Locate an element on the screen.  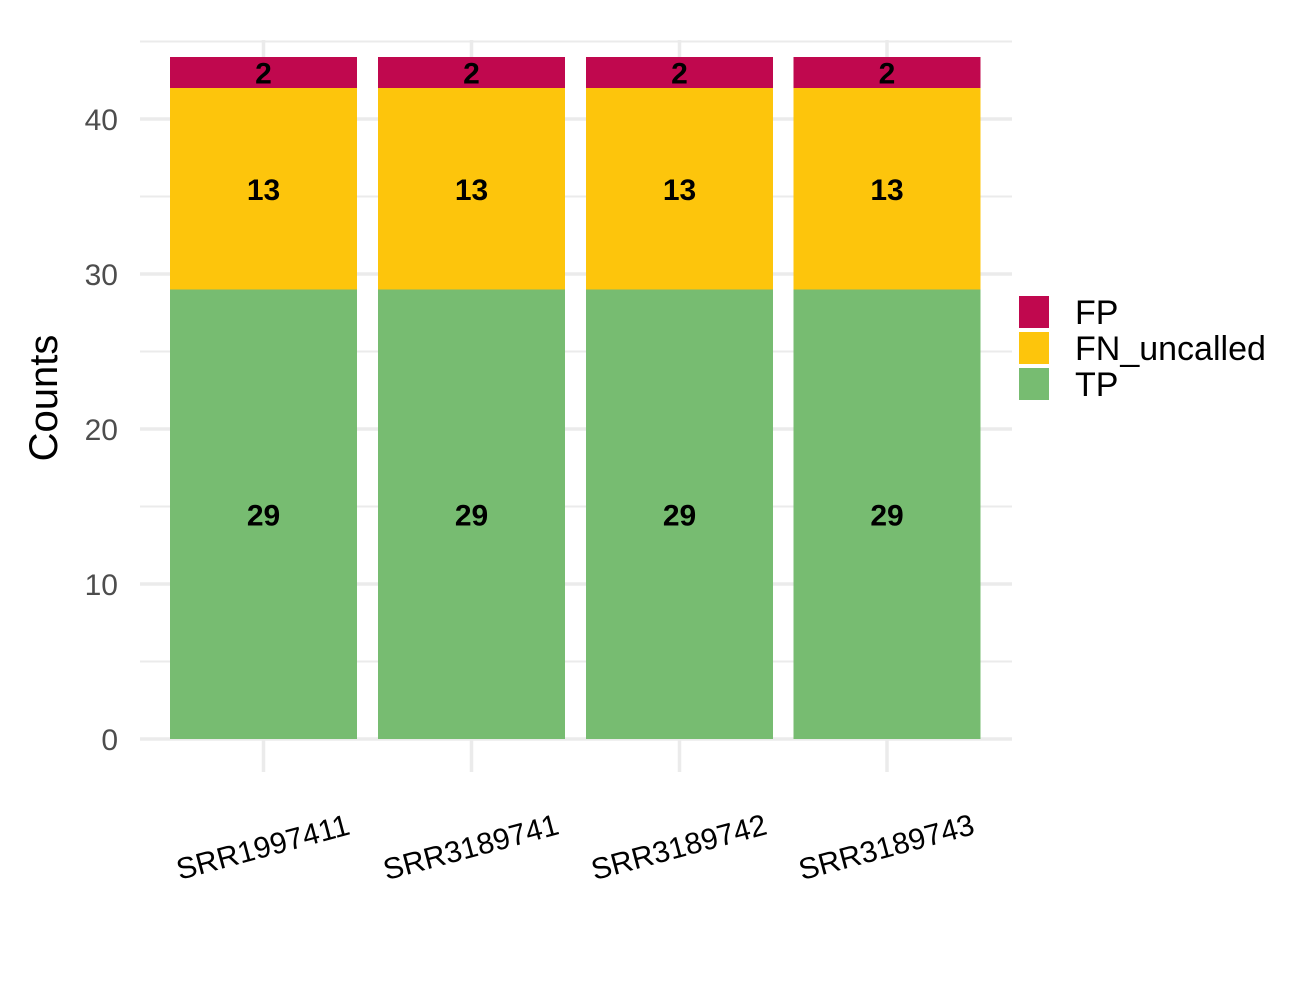
y-tick-label: 20 is located at coordinates (101, 430).